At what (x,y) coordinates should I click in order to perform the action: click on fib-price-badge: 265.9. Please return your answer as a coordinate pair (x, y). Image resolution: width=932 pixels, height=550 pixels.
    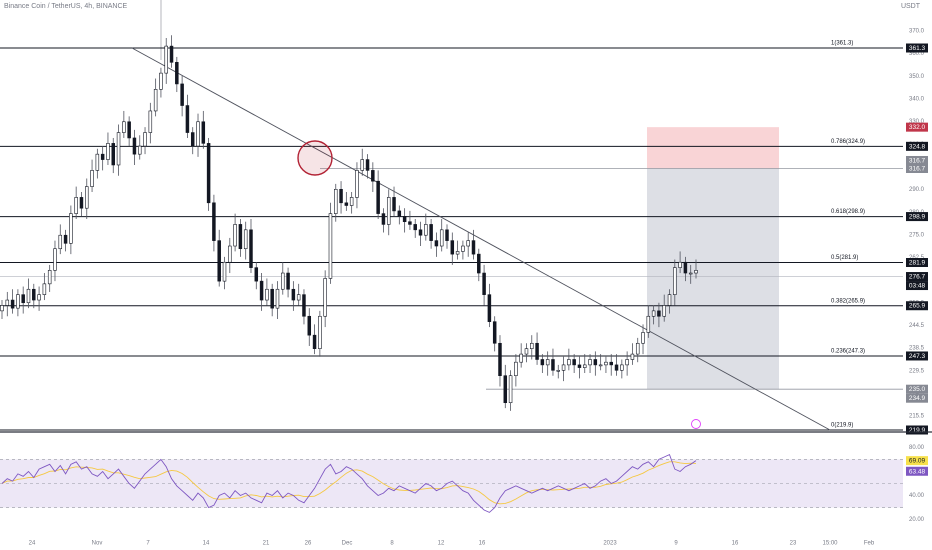
    Looking at the image, I should click on (917, 306).